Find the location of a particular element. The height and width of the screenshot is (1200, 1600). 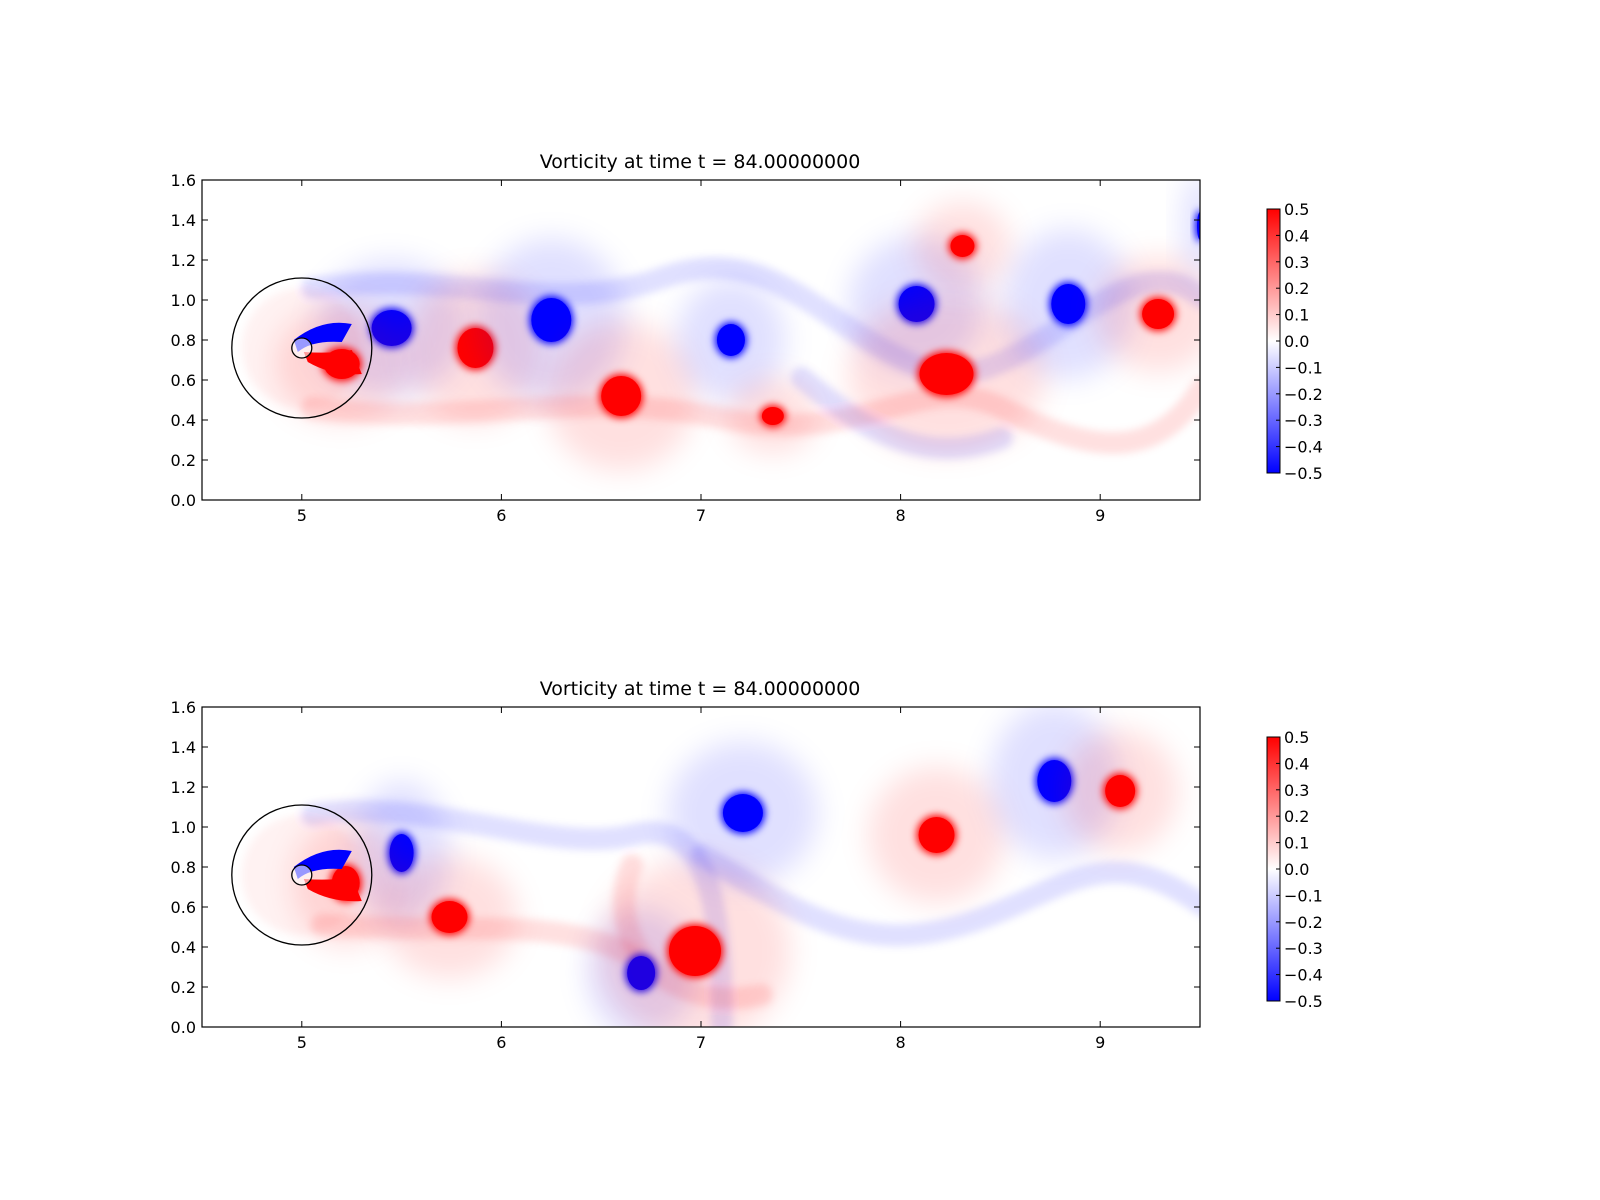

panel-2-vortex-group is located at coordinates (734, 867).